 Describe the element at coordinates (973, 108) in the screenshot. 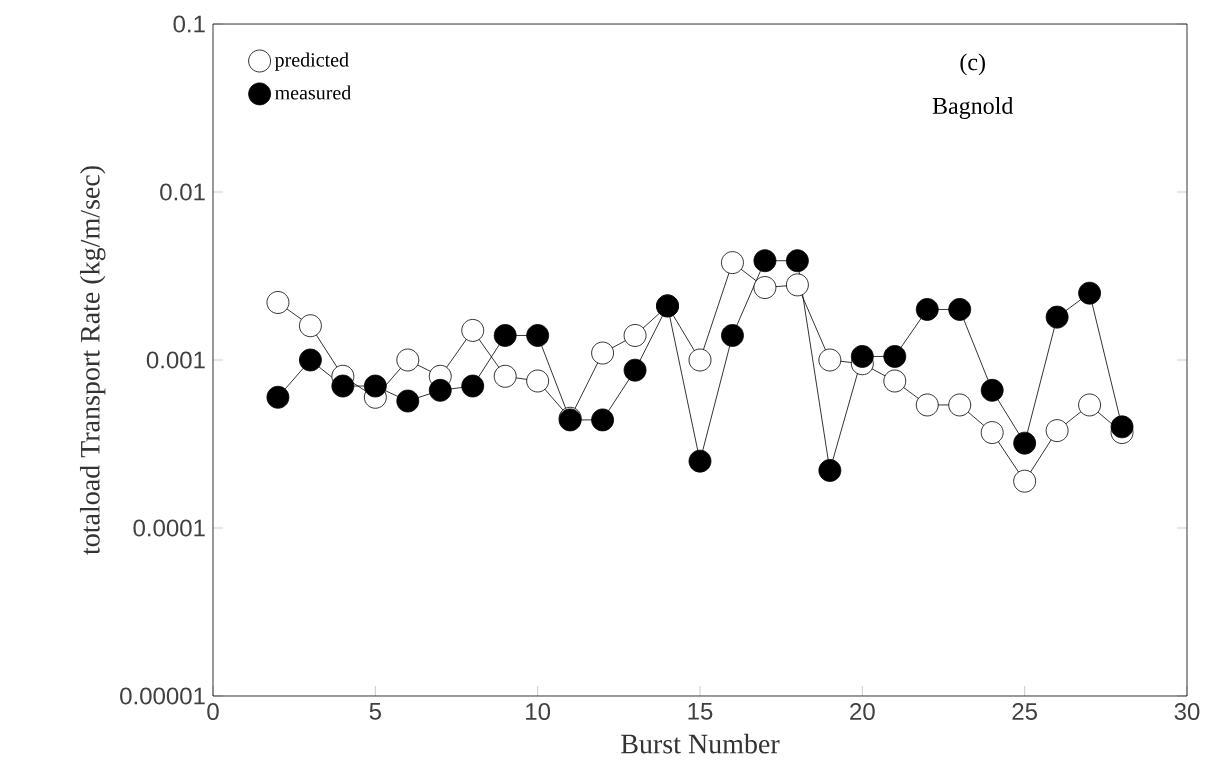

I see `annotation: Bagnold` at that location.